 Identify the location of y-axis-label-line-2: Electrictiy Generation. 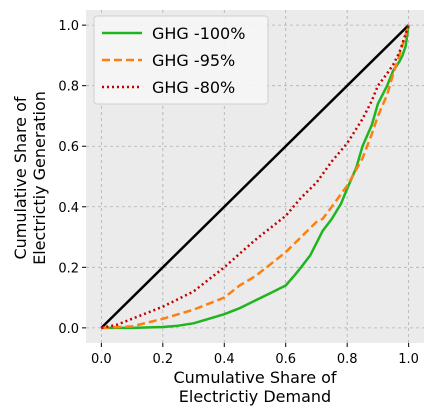
(39, 178).